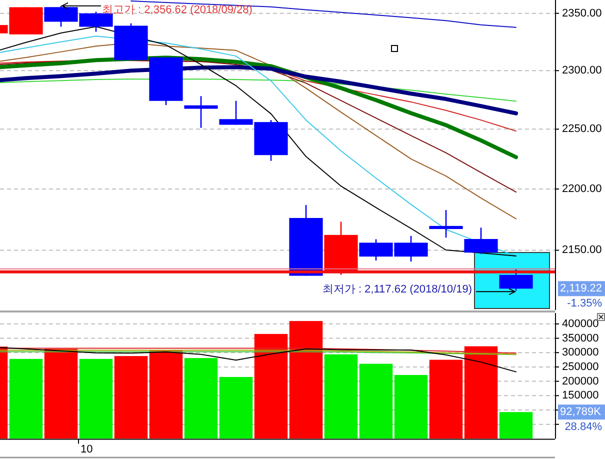  I want to click on y-tick-label: 200000, so click(580, 381).